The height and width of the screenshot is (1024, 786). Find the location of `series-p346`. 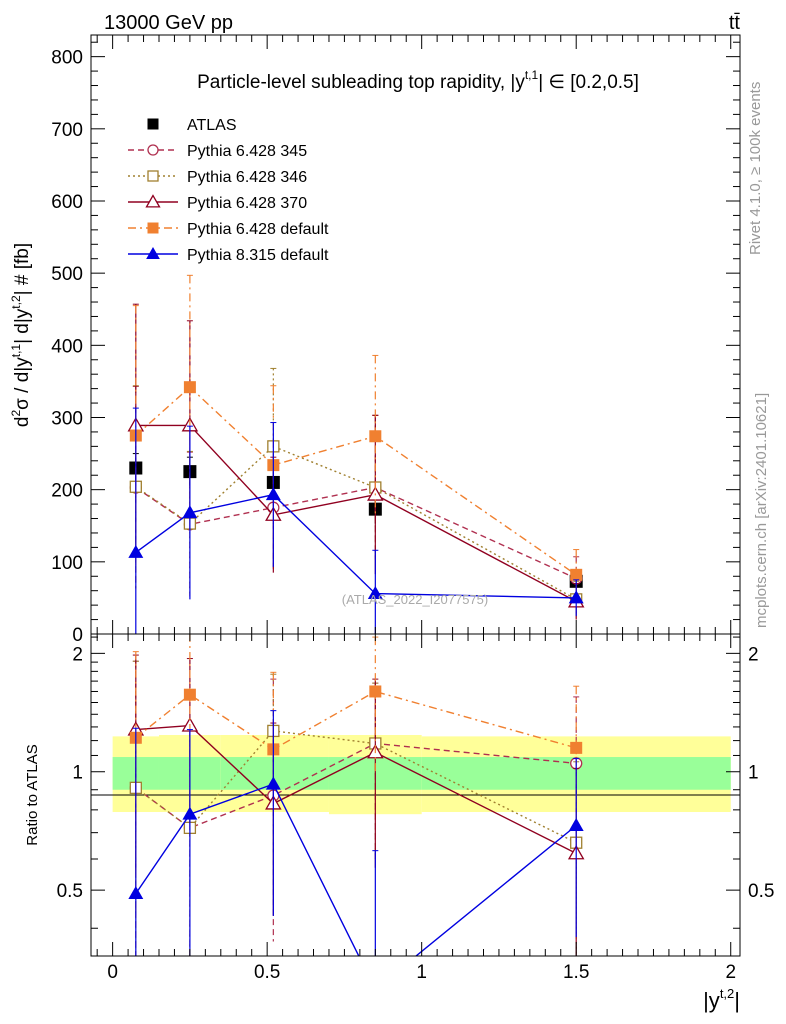

series-p346 is located at coordinates (356, 492).